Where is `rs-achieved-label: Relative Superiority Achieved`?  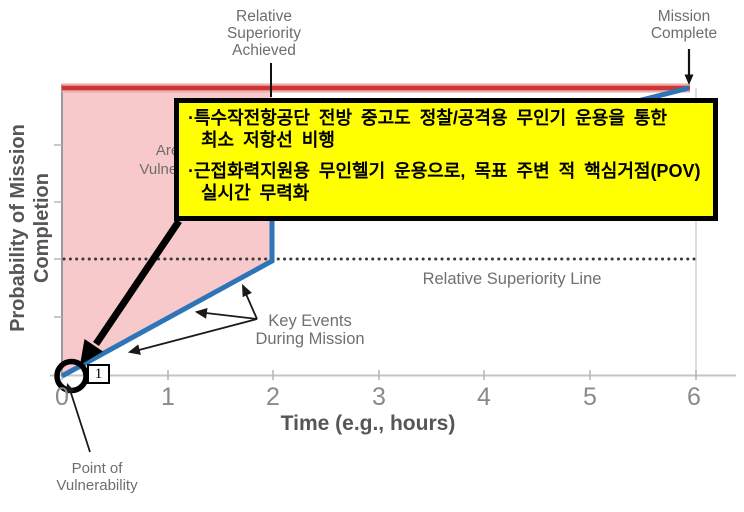 rs-achieved-label: Relative Superiority Achieved is located at coordinates (264, 33).